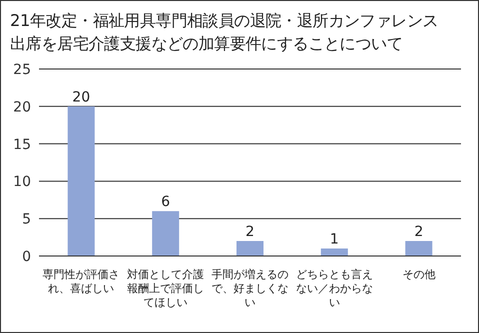  What do you see at coordinates (165, 202) in the screenshot?
I see `data-label: 6` at bounding box center [165, 202].